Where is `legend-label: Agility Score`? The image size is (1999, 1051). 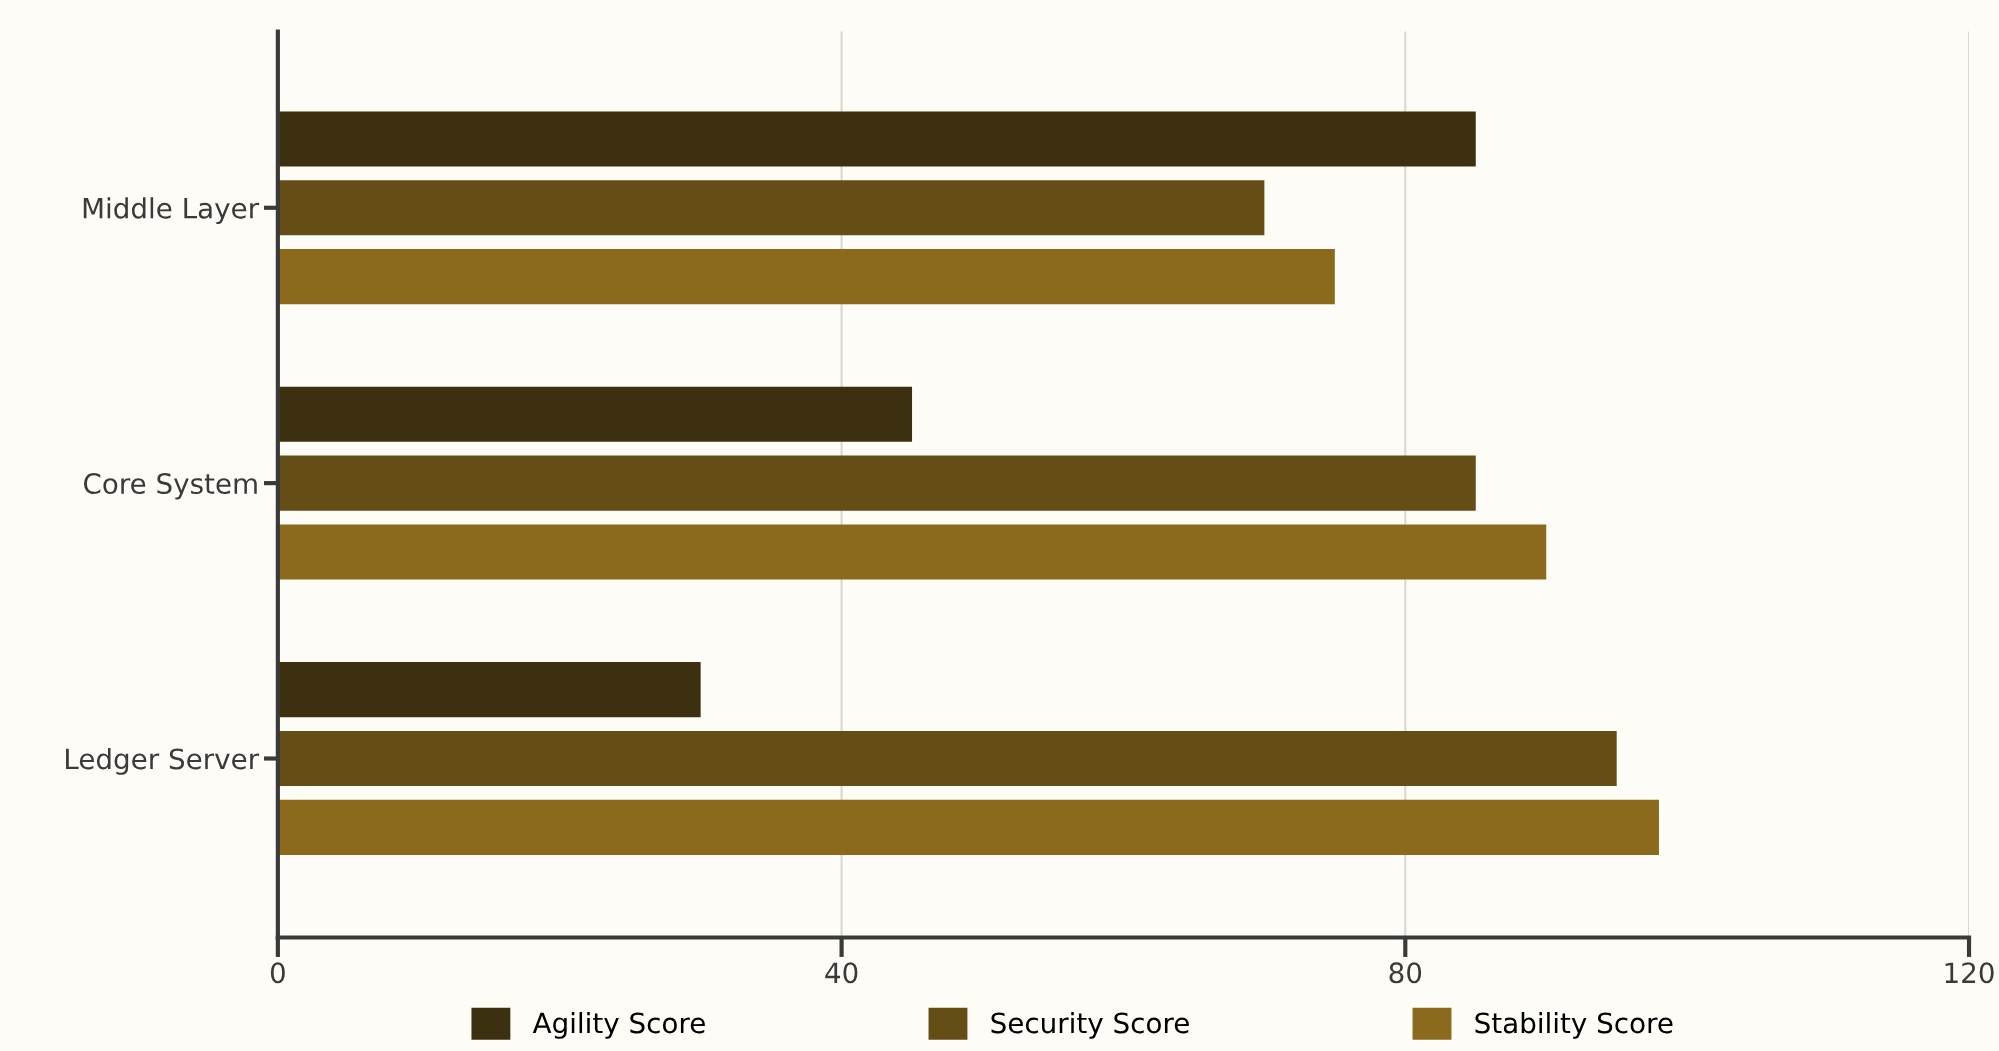
legend-label: Agility Score is located at coordinates (618, 1025).